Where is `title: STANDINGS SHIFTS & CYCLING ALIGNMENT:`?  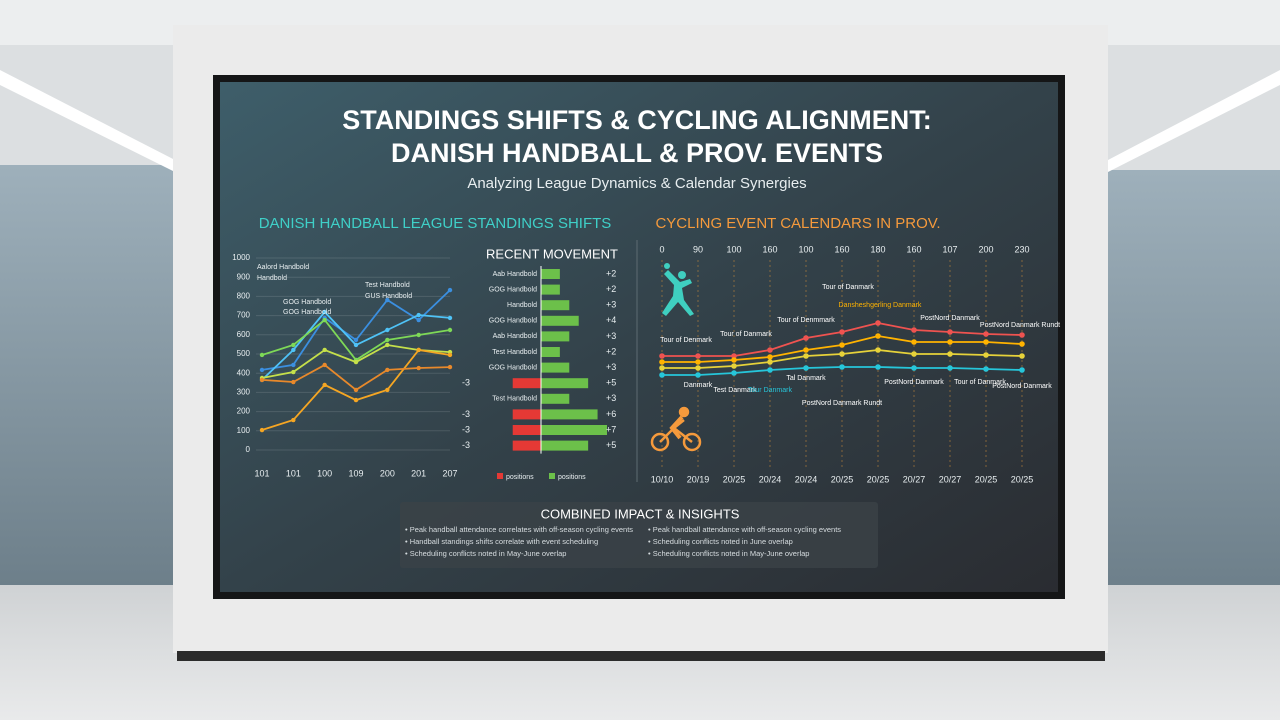 title: STANDINGS SHIFTS & CYCLING ALIGNMENT: is located at coordinates (637, 120).